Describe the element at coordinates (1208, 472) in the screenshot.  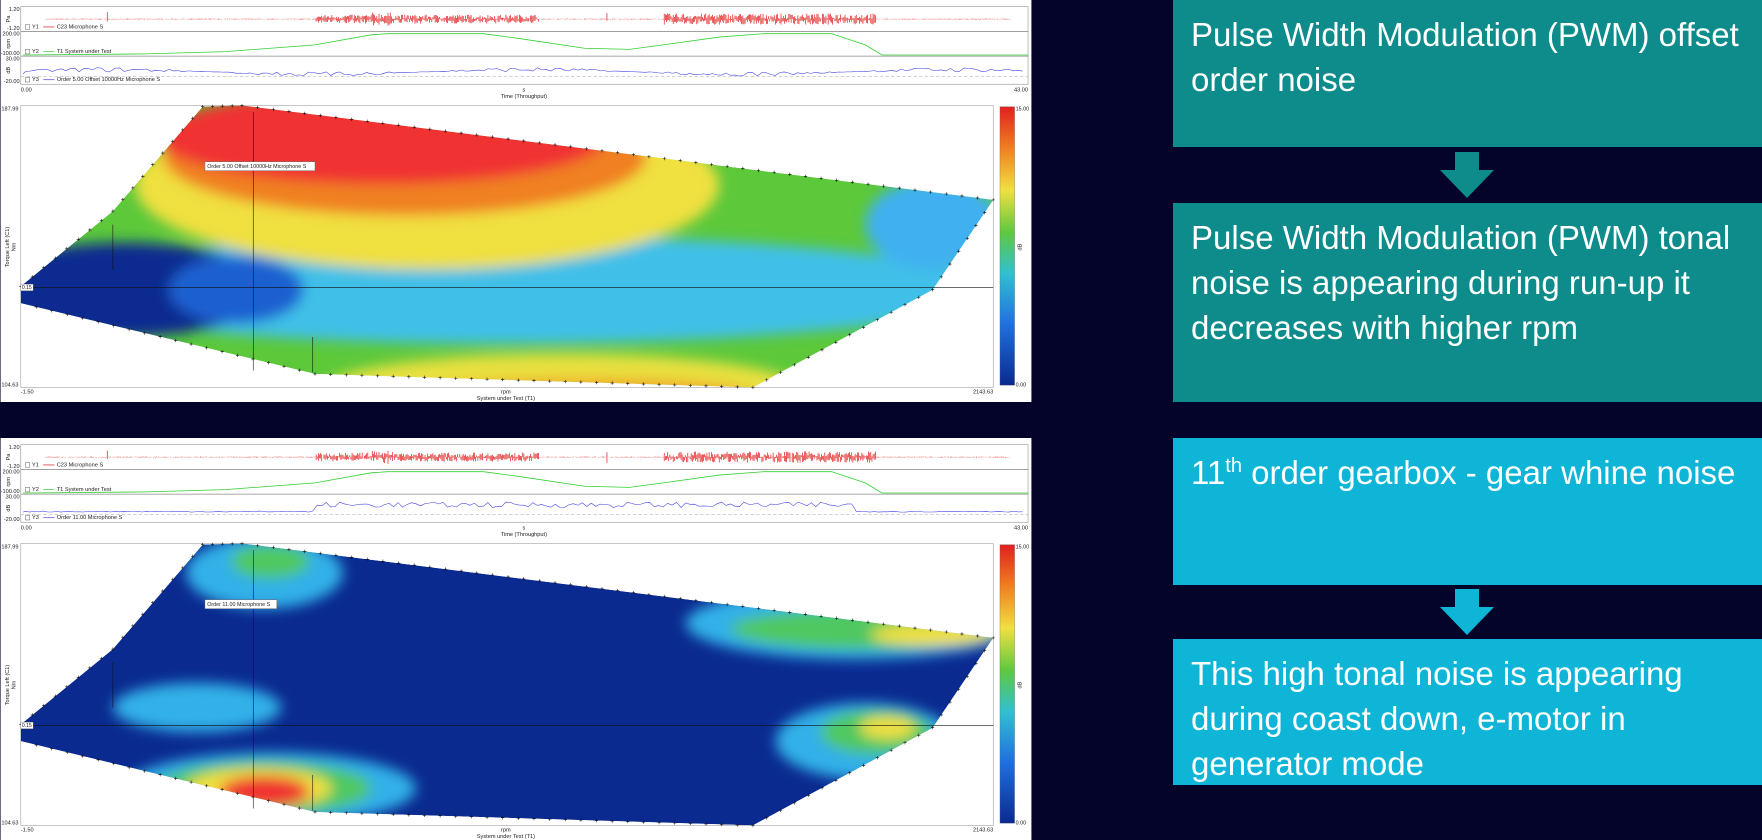
I see `step-text: 11` at that location.